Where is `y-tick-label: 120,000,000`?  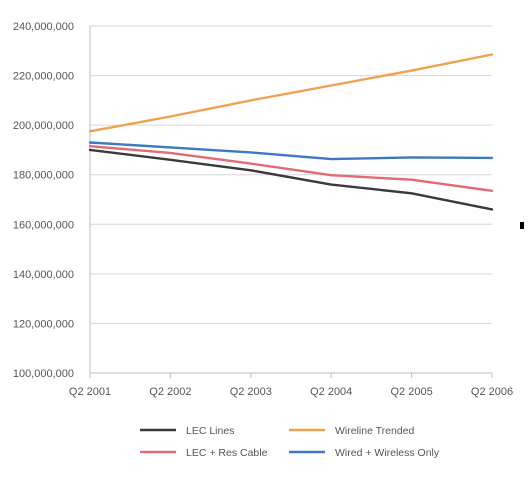 y-tick-label: 120,000,000 is located at coordinates (43, 324).